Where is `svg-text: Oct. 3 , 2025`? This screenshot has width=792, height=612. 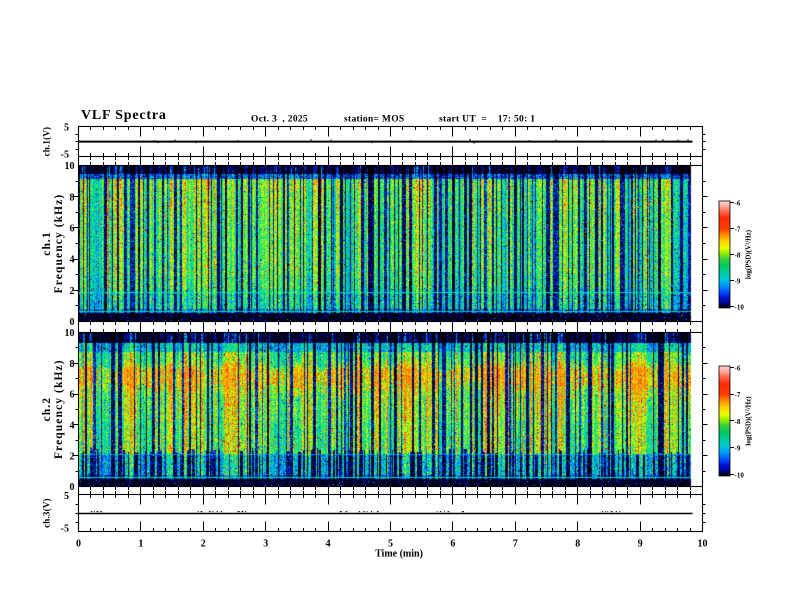
svg-text: Oct. 3 , 2025 is located at coordinates (279, 120).